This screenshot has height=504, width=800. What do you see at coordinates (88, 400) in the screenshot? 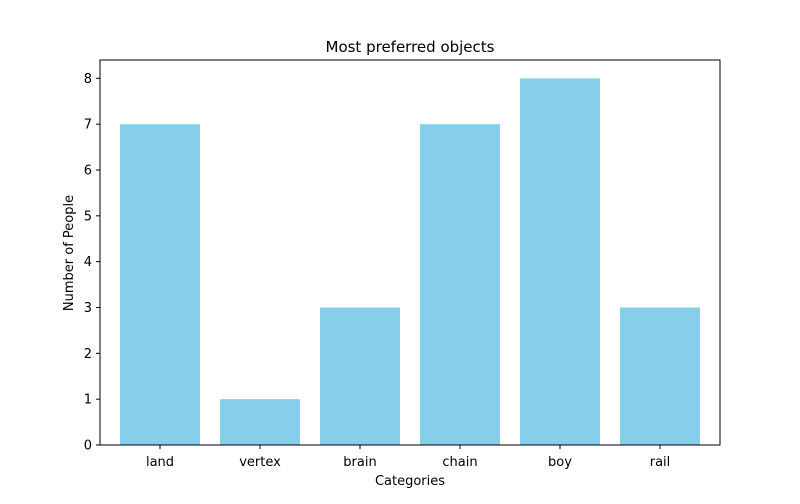
I see `y-tick-label: 1` at bounding box center [88, 400].